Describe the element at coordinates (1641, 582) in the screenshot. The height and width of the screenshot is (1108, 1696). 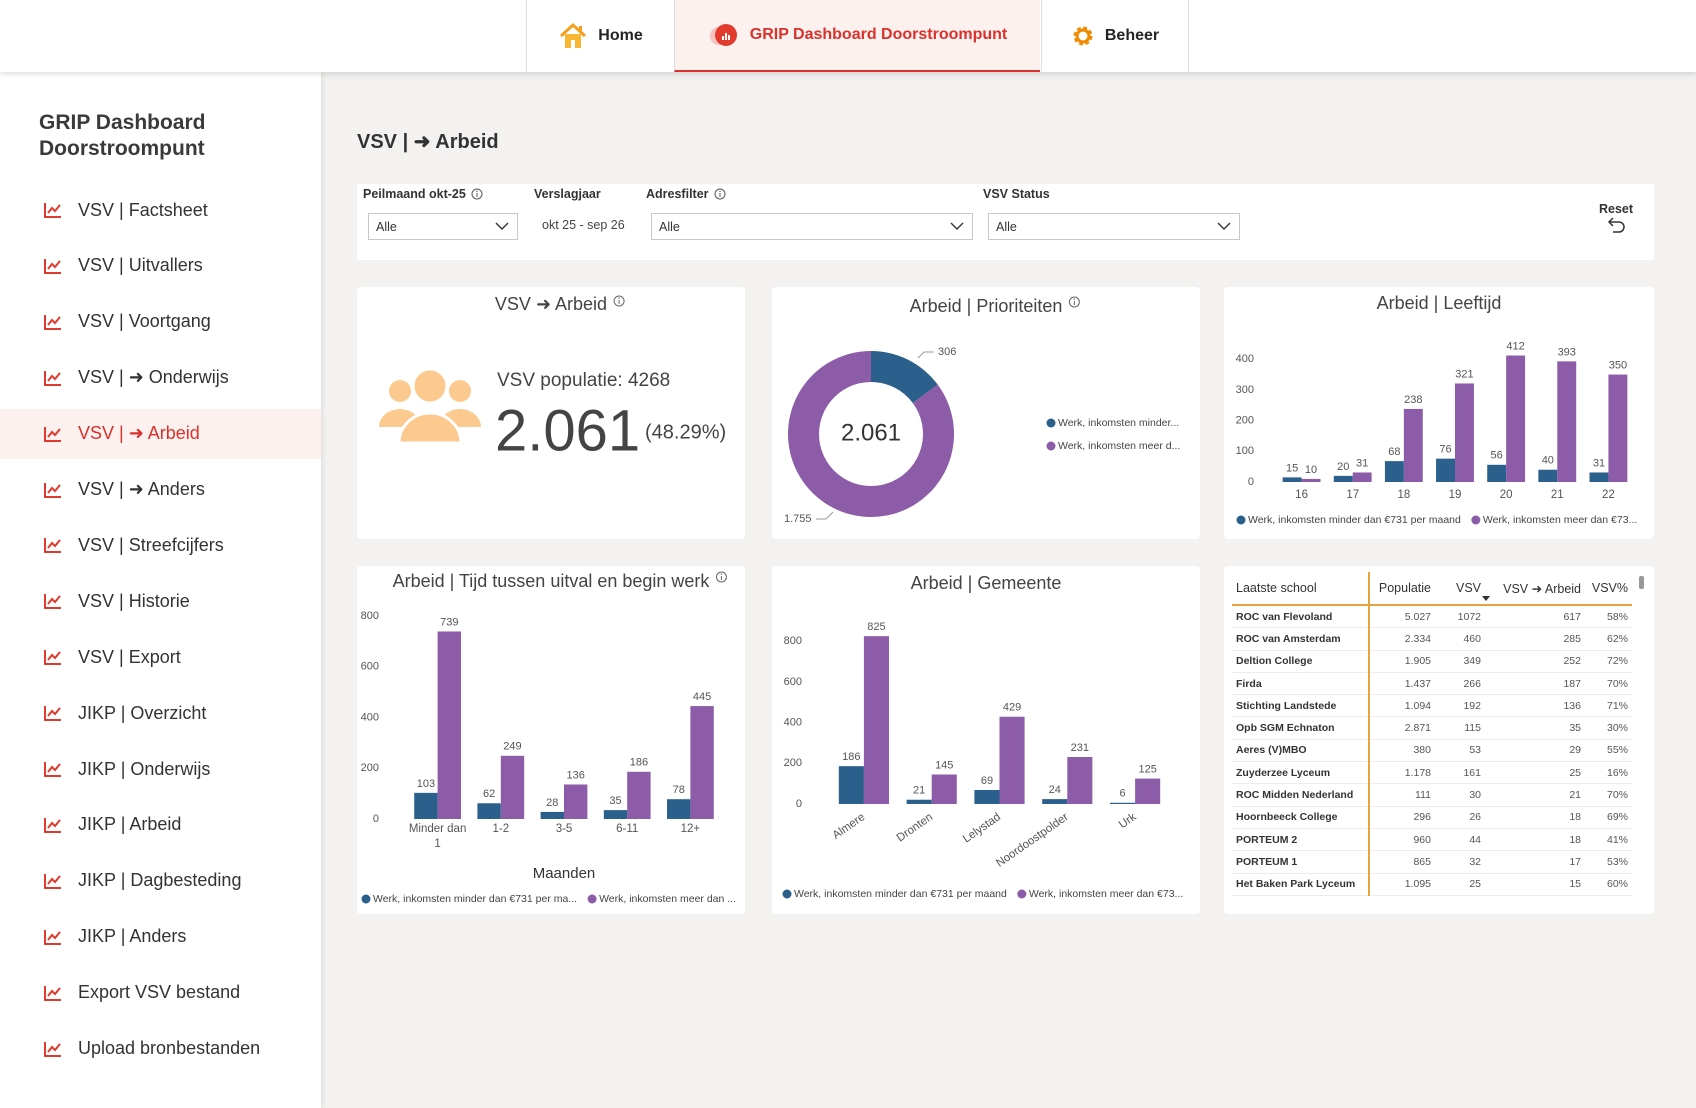
I see `scrollbar` at that location.